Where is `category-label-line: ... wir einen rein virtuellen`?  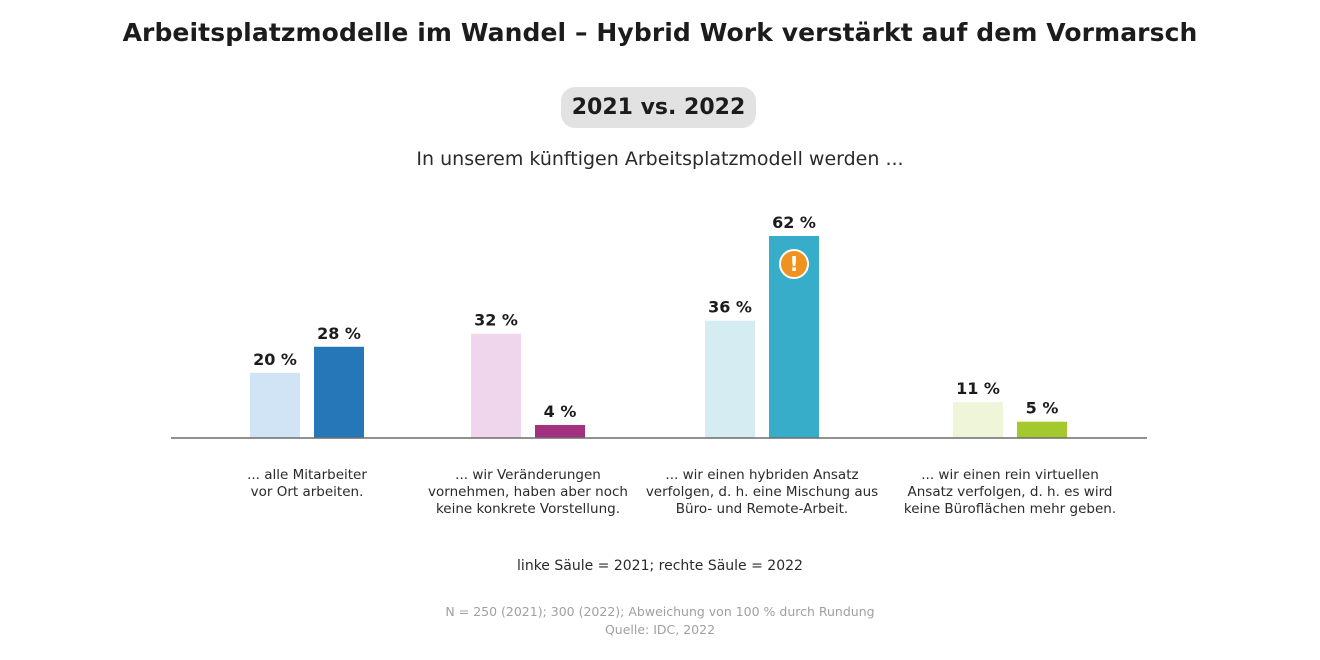 category-label-line: ... wir einen rein virtuellen is located at coordinates (1010, 475).